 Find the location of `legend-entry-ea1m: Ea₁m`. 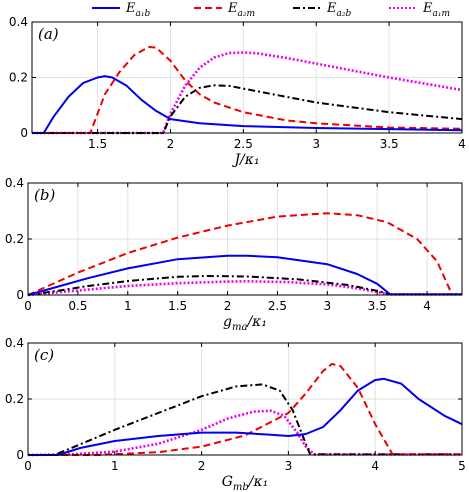

legend-entry-ea1m: Ea₁m is located at coordinates (419, 10).